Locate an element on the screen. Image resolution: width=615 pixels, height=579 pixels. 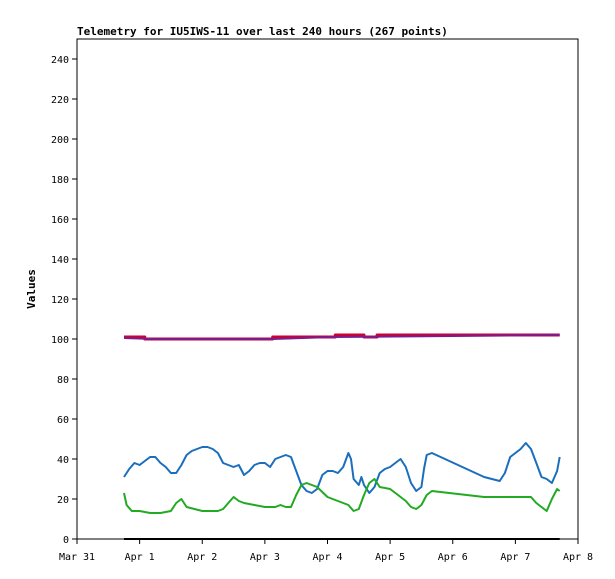
y-tick-label: 140 is located at coordinates (60, 260).